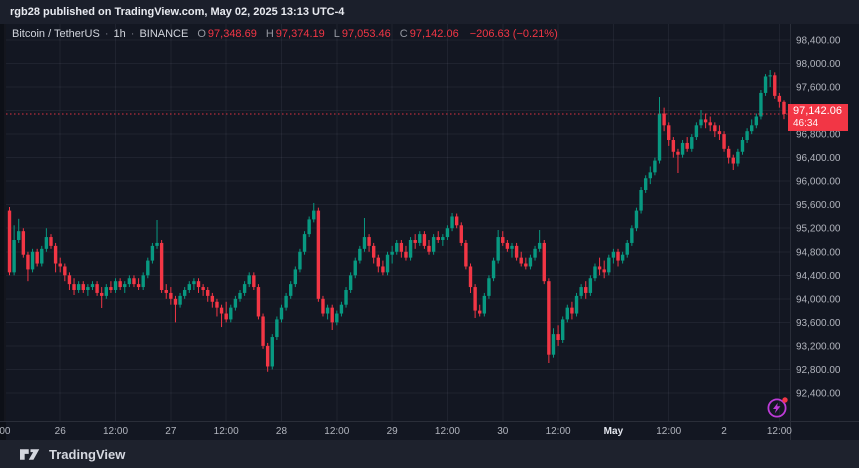  Describe the element at coordinates (56, 34) in the screenshot. I see `symbol-name: Bitcoin / TetherUS` at that location.